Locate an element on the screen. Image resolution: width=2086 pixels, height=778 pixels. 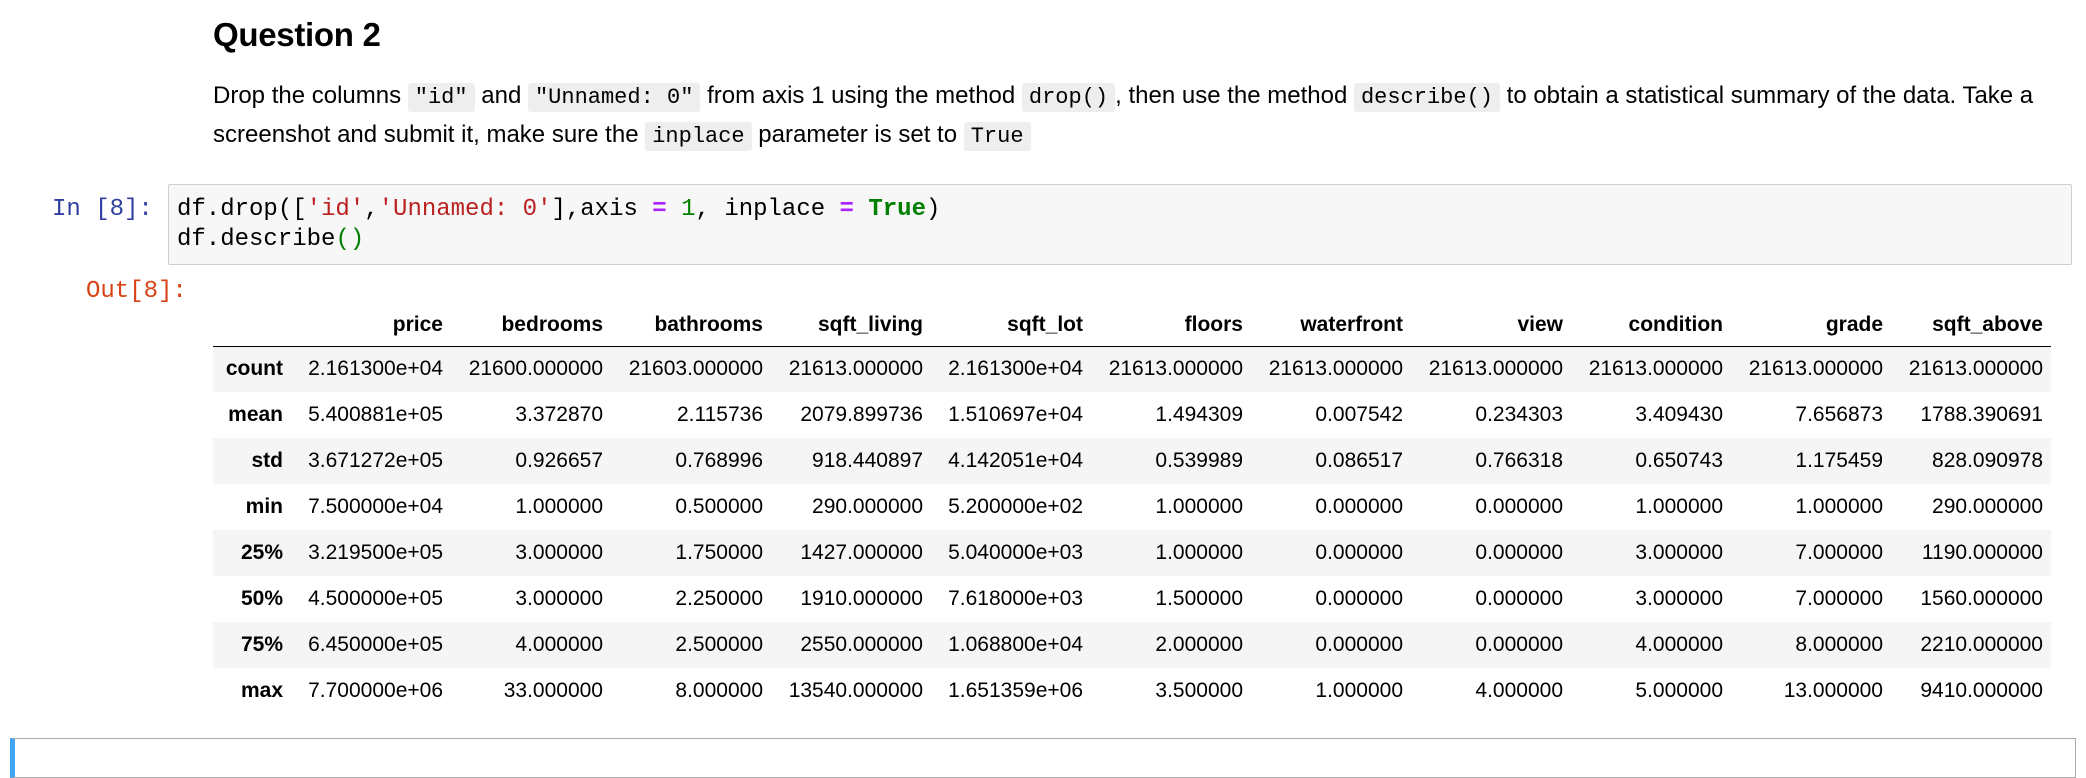
column-header: sqft_living is located at coordinates (851, 325).